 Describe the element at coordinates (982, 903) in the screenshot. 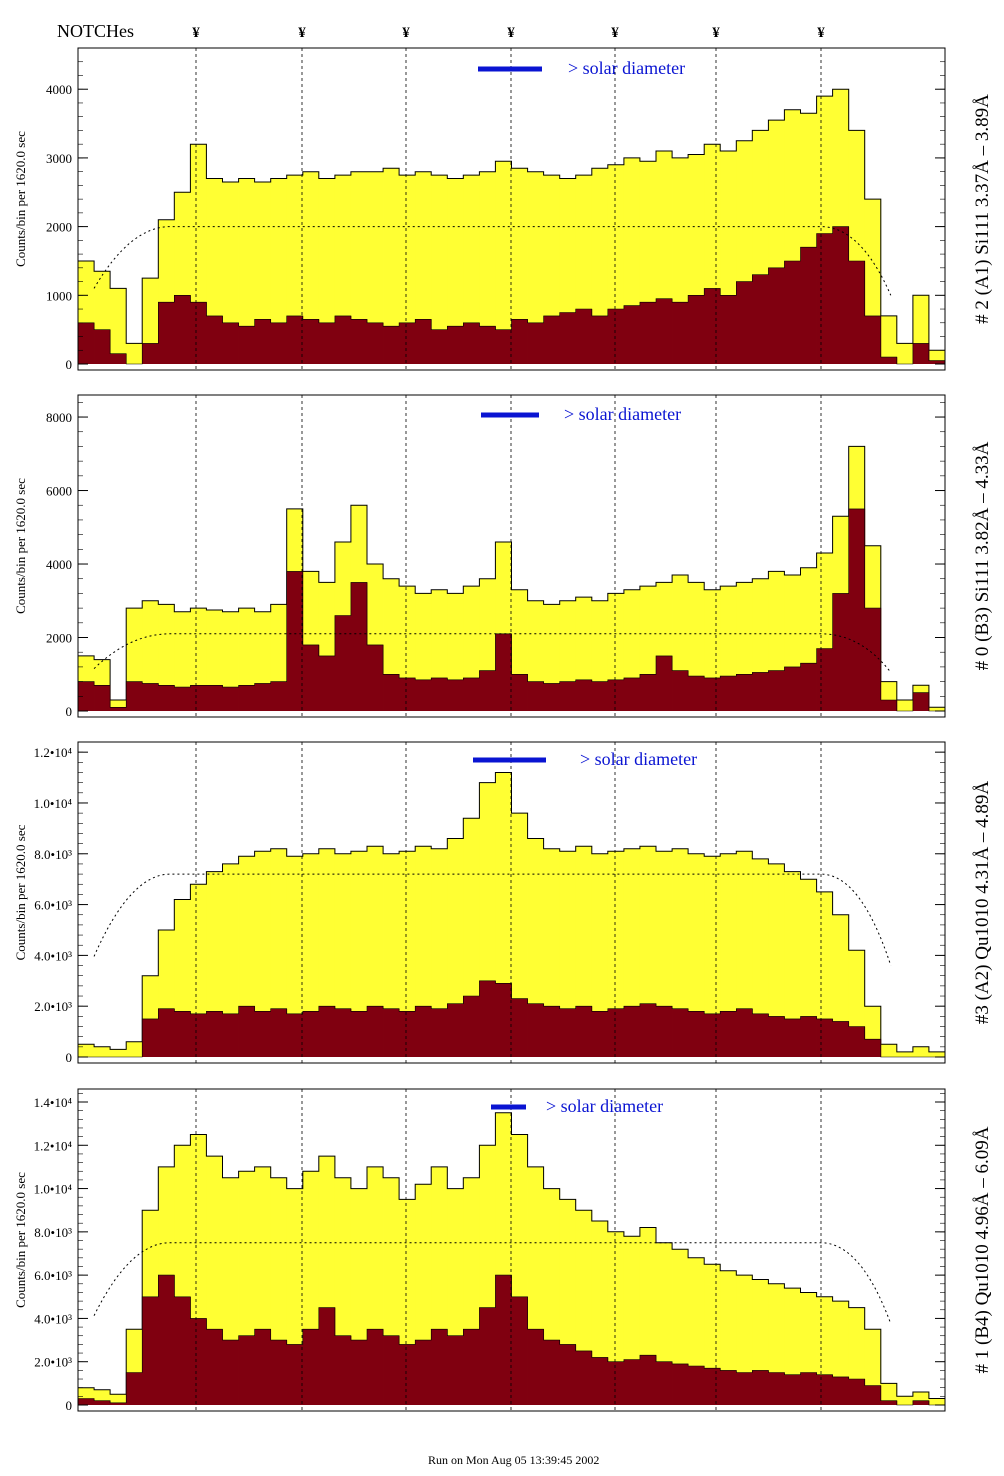

I see `panel-title: #3 (A2) Qu1010 4.31Å – 4.89Å` at that location.